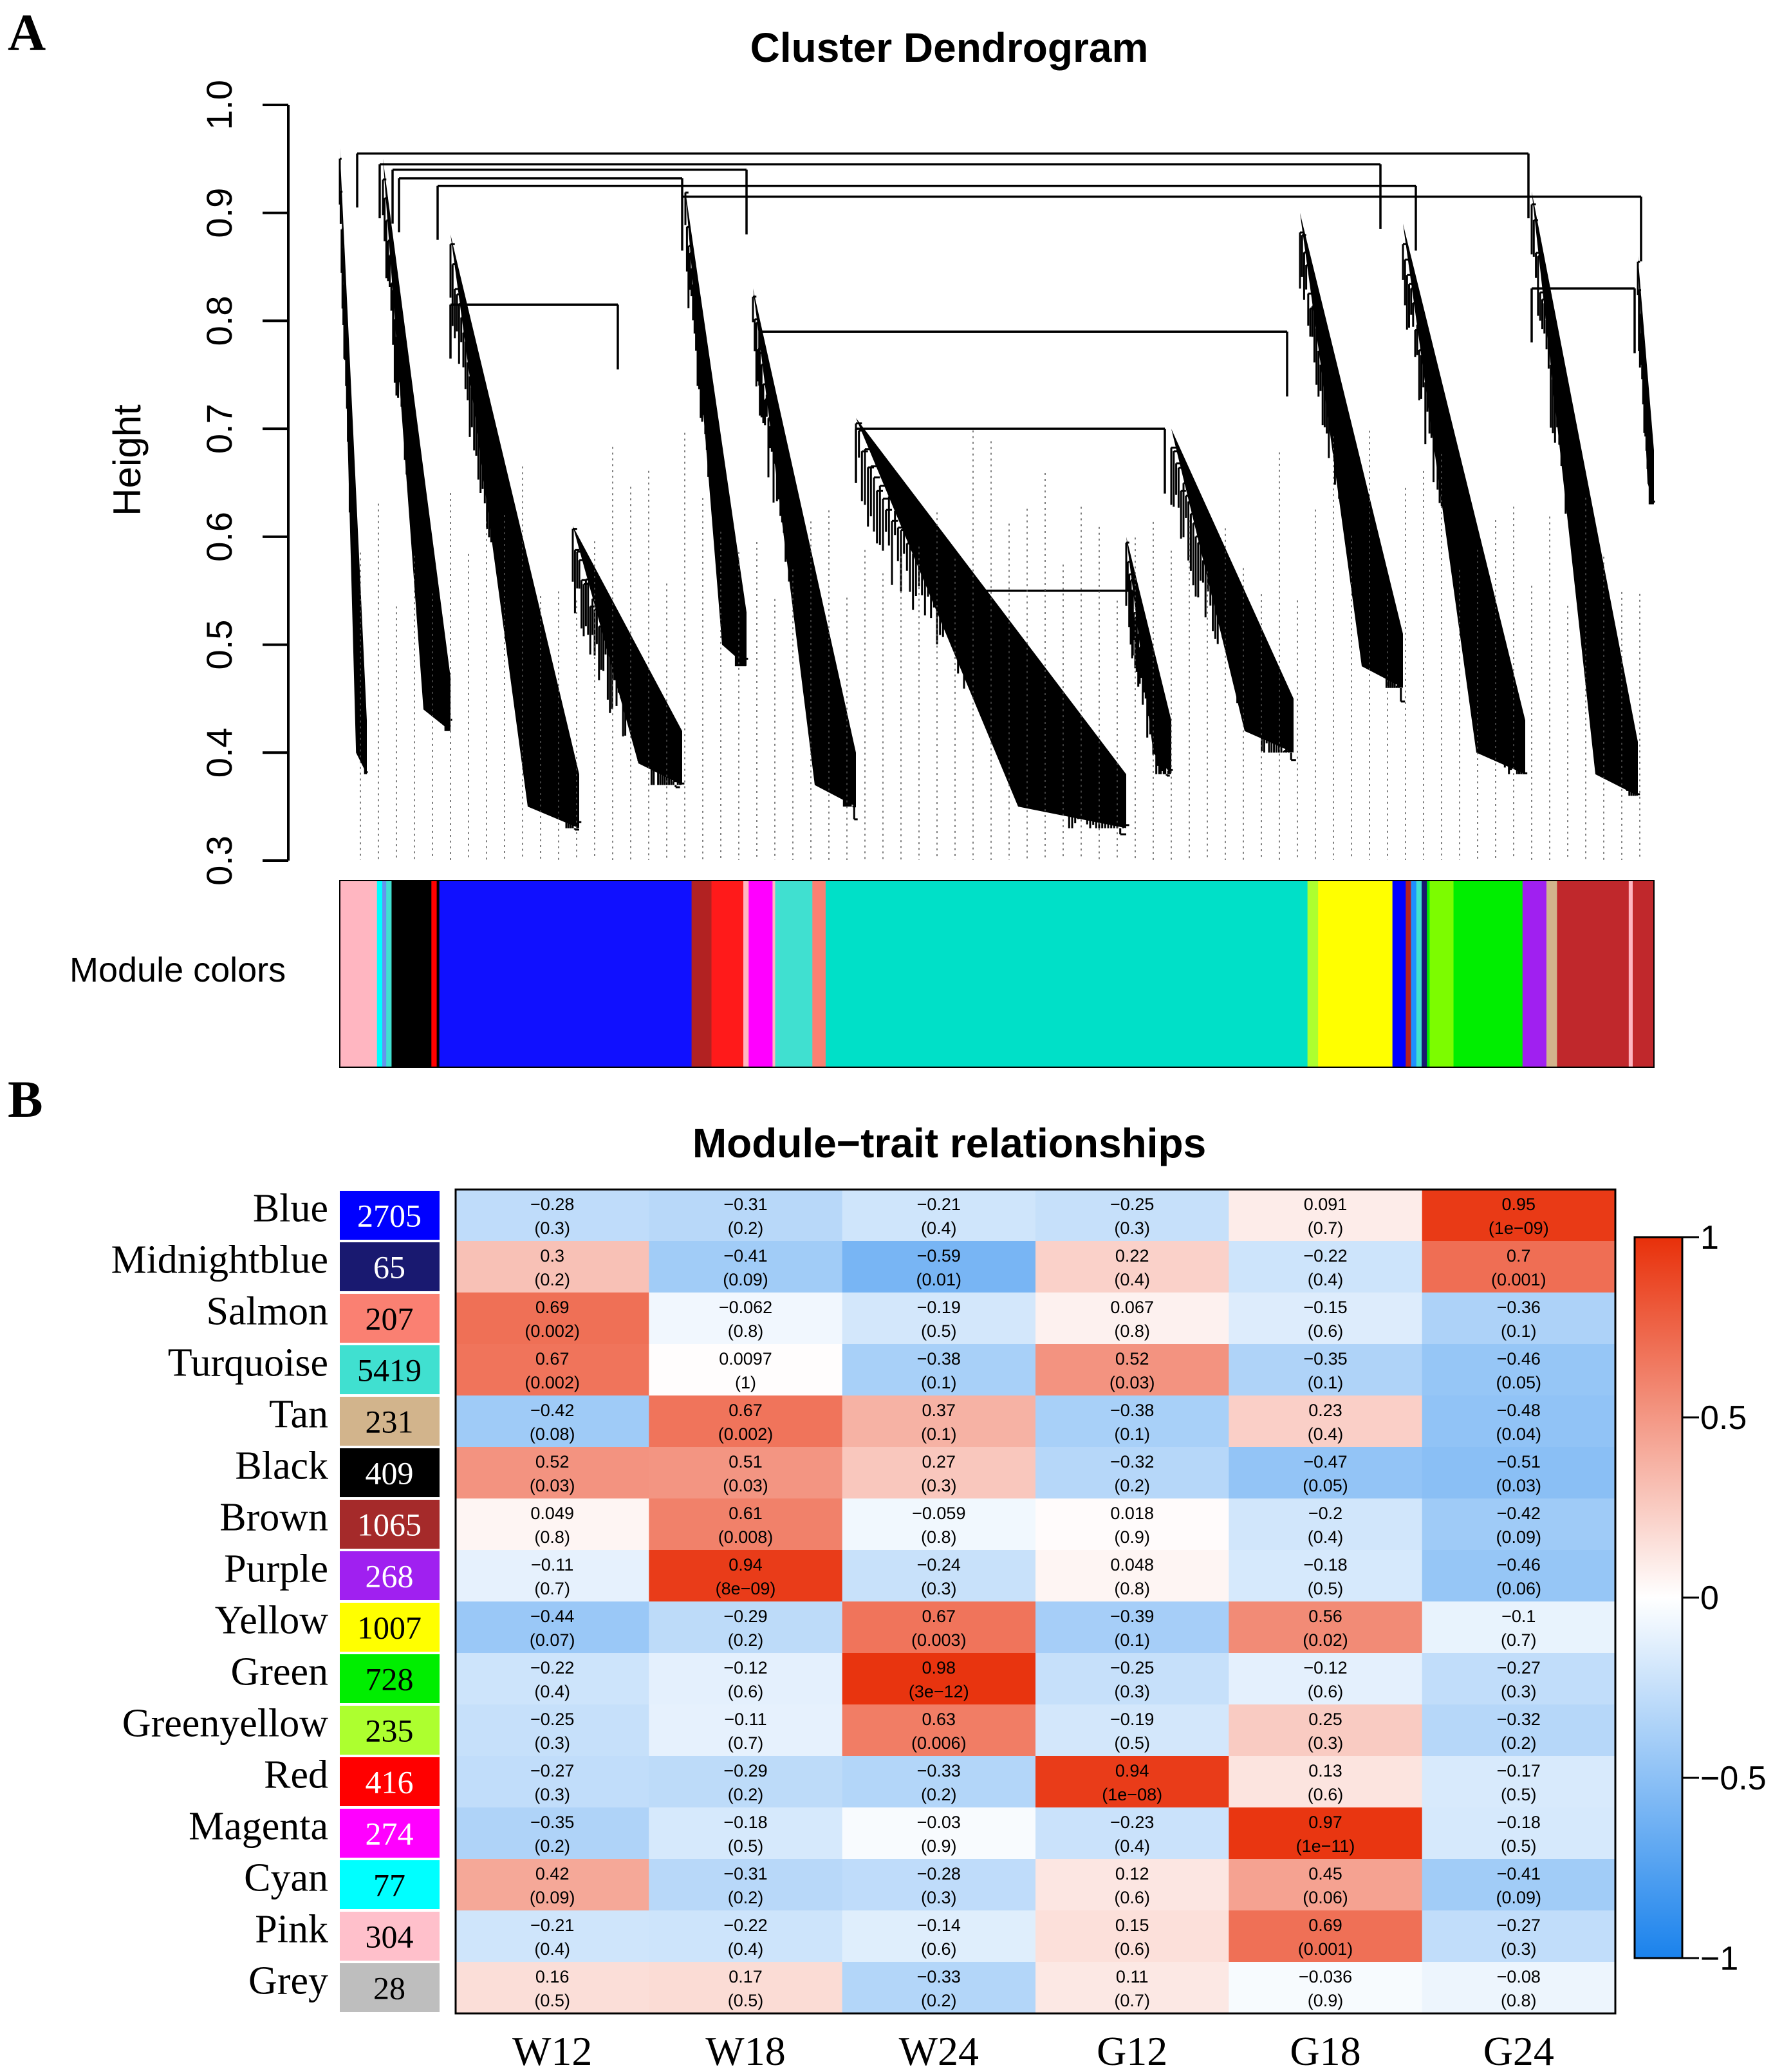 Image resolution: width=1773 pixels, height=2072 pixels. I want to click on y-tick-label: 0.5, so click(219, 645).